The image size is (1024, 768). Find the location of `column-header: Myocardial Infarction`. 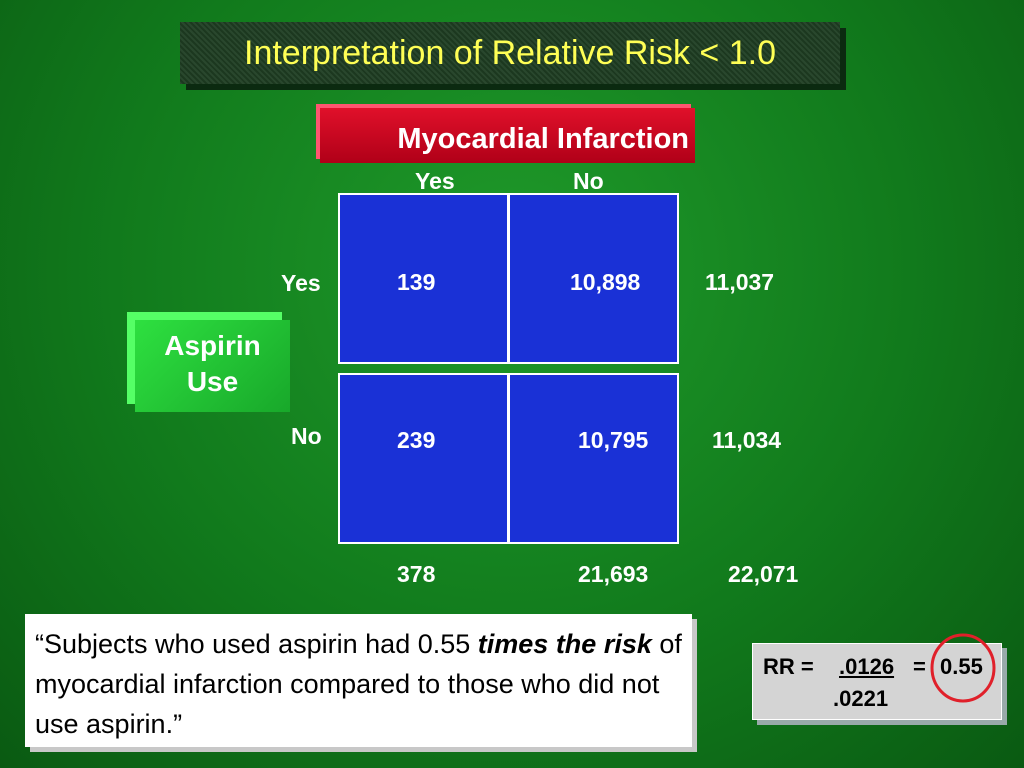

column-header: Myocardial Infarction is located at coordinates (507, 135).